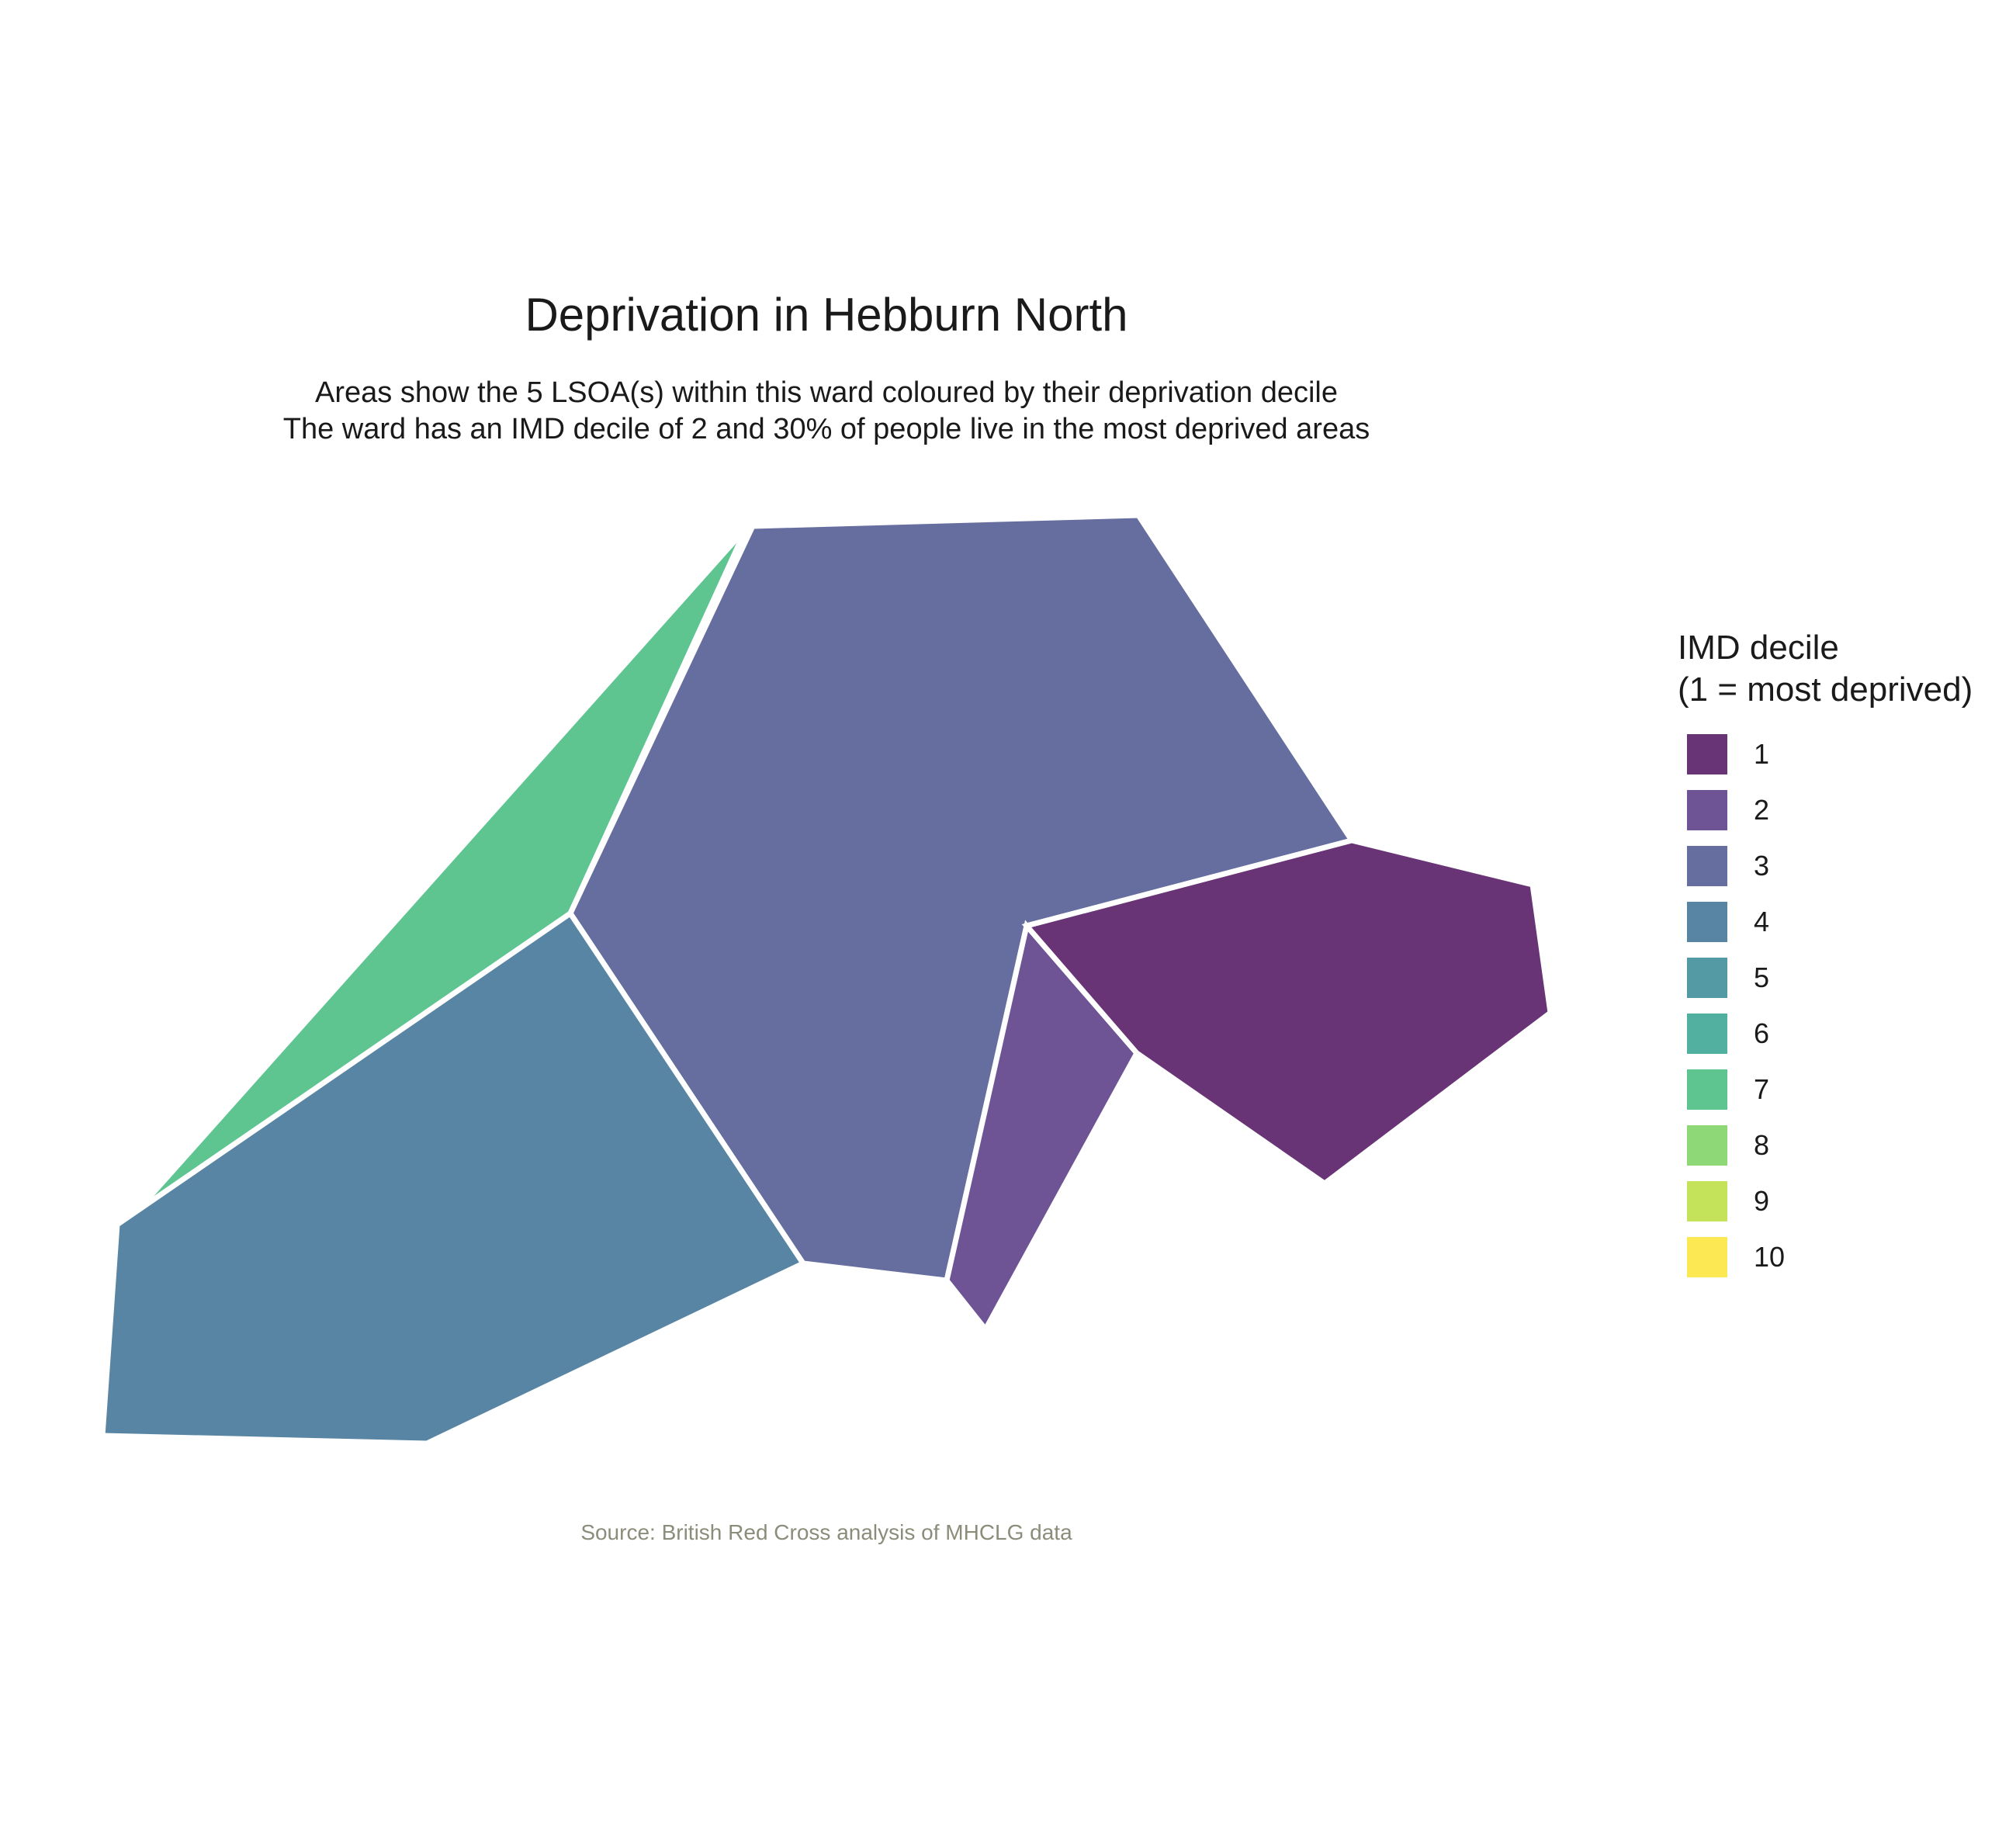 The image size is (2016, 1833). Describe the element at coordinates (1762, 810) in the screenshot. I see `legend-label: 2` at that location.